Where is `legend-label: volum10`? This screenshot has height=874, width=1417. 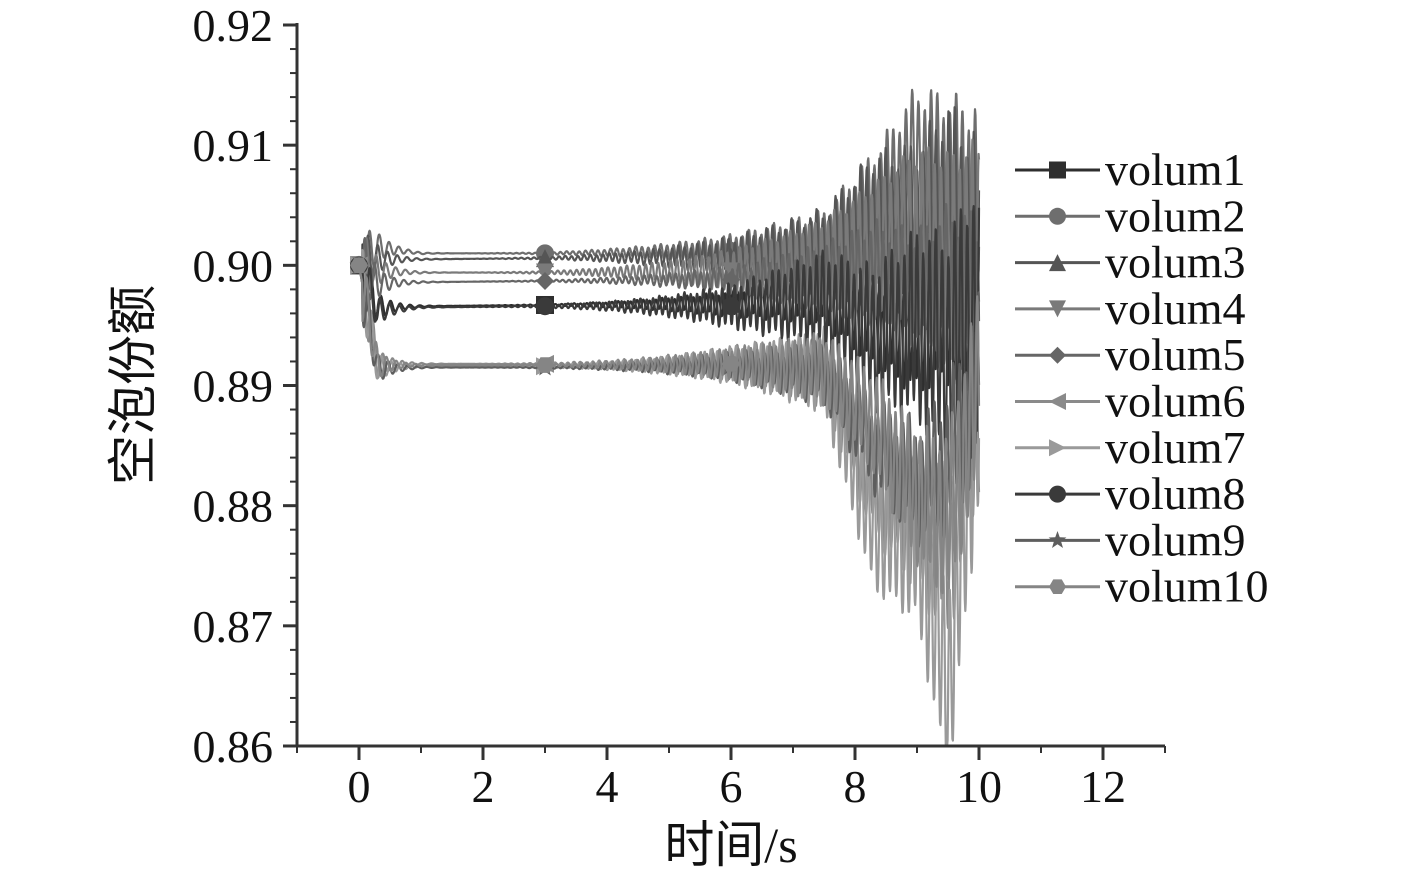 legend-label: volum10 is located at coordinates (1187, 586).